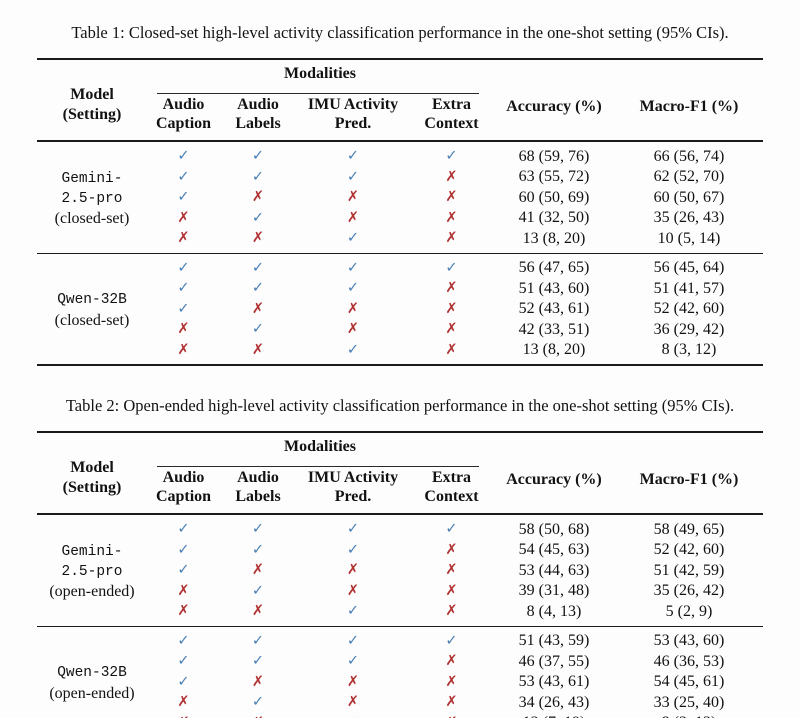 This screenshot has height=718, width=800. I want to click on macro-f1-cell: 58 (49, 65), so click(689, 529).